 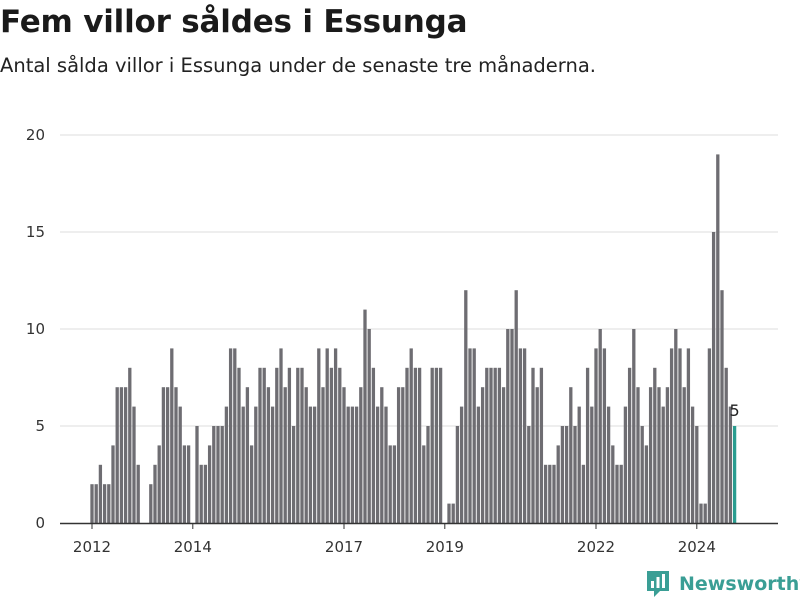 What do you see at coordinates (734, 474) in the screenshot?
I see `bar-latest` at bounding box center [734, 474].